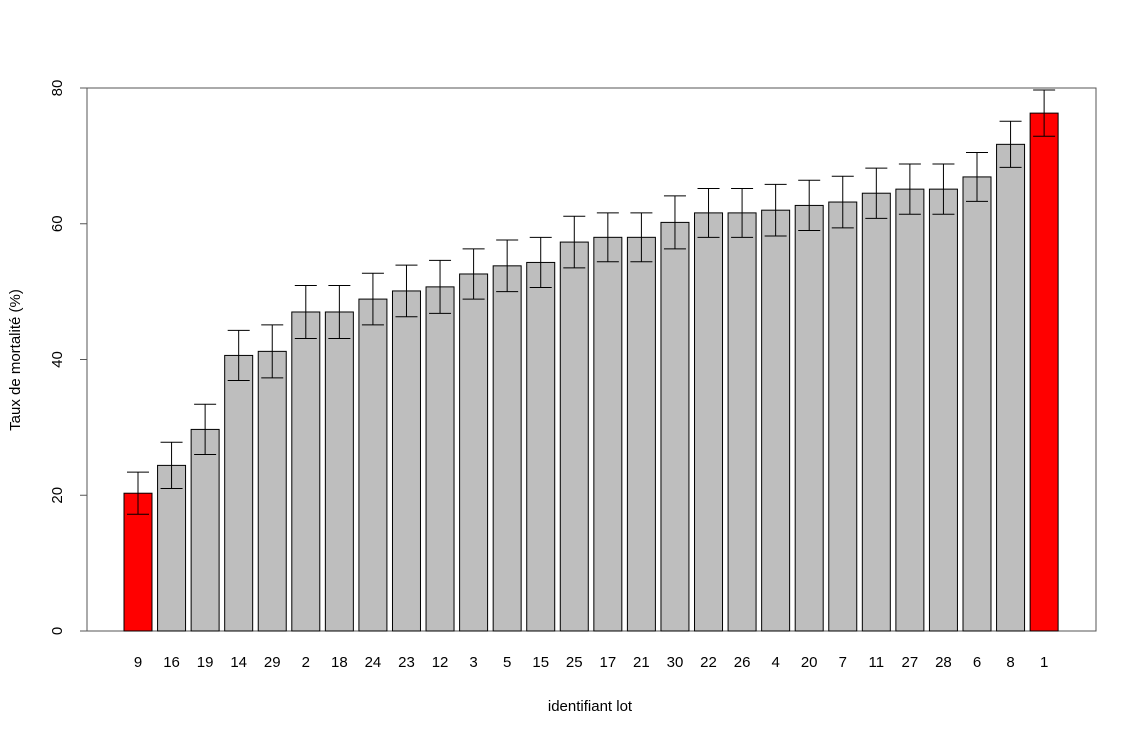 The width and height of the screenshot is (1140, 740). I want to click on x-tick-label: 3, so click(473, 662).